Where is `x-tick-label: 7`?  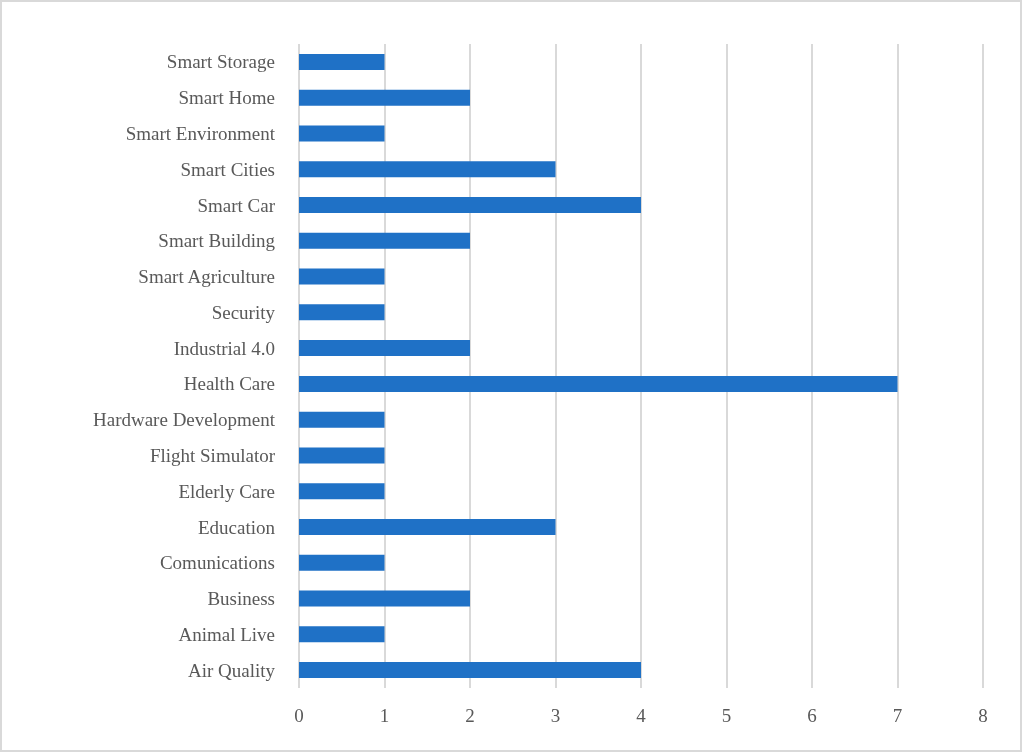 x-tick-label: 7 is located at coordinates (897, 715).